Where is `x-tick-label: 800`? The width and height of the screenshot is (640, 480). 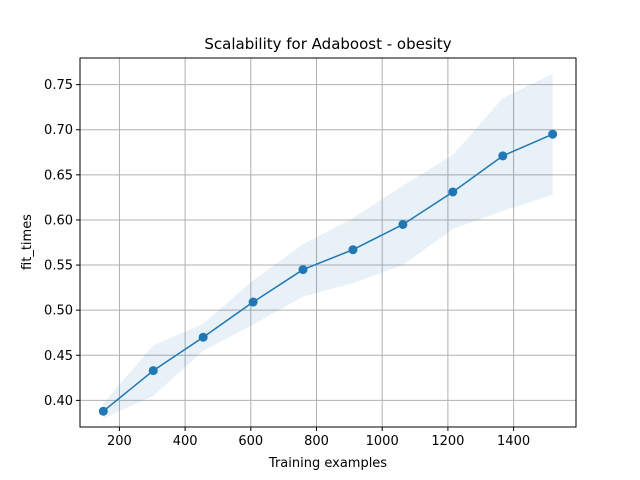
x-tick-label: 800 is located at coordinates (316, 441).